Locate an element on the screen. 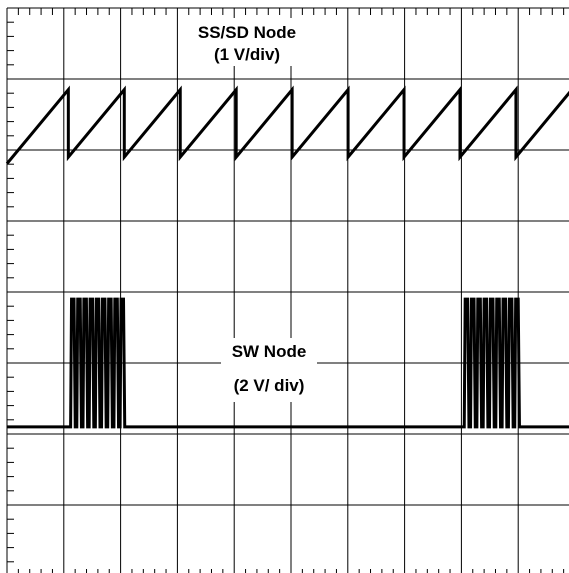 The width and height of the screenshot is (569, 573). sw-label-background is located at coordinates (269, 370).